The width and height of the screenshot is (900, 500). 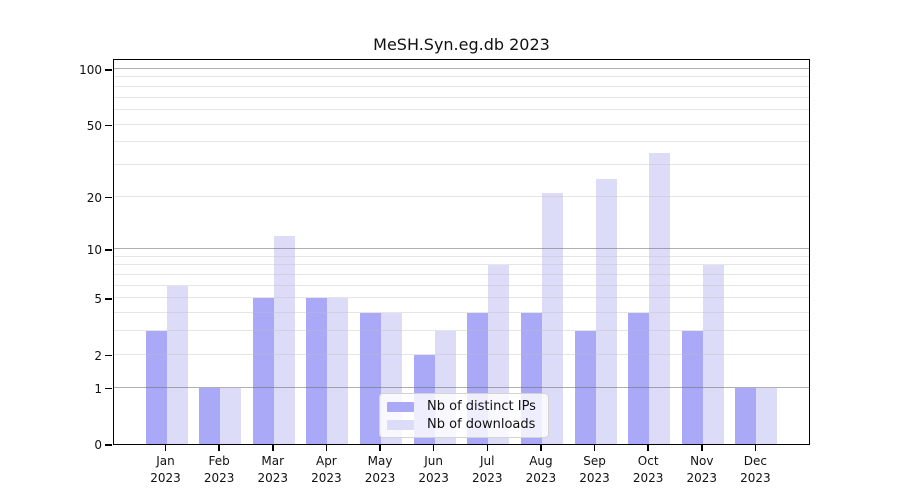 What do you see at coordinates (98, 388) in the screenshot?
I see `y-tick-label-1: 1` at bounding box center [98, 388].